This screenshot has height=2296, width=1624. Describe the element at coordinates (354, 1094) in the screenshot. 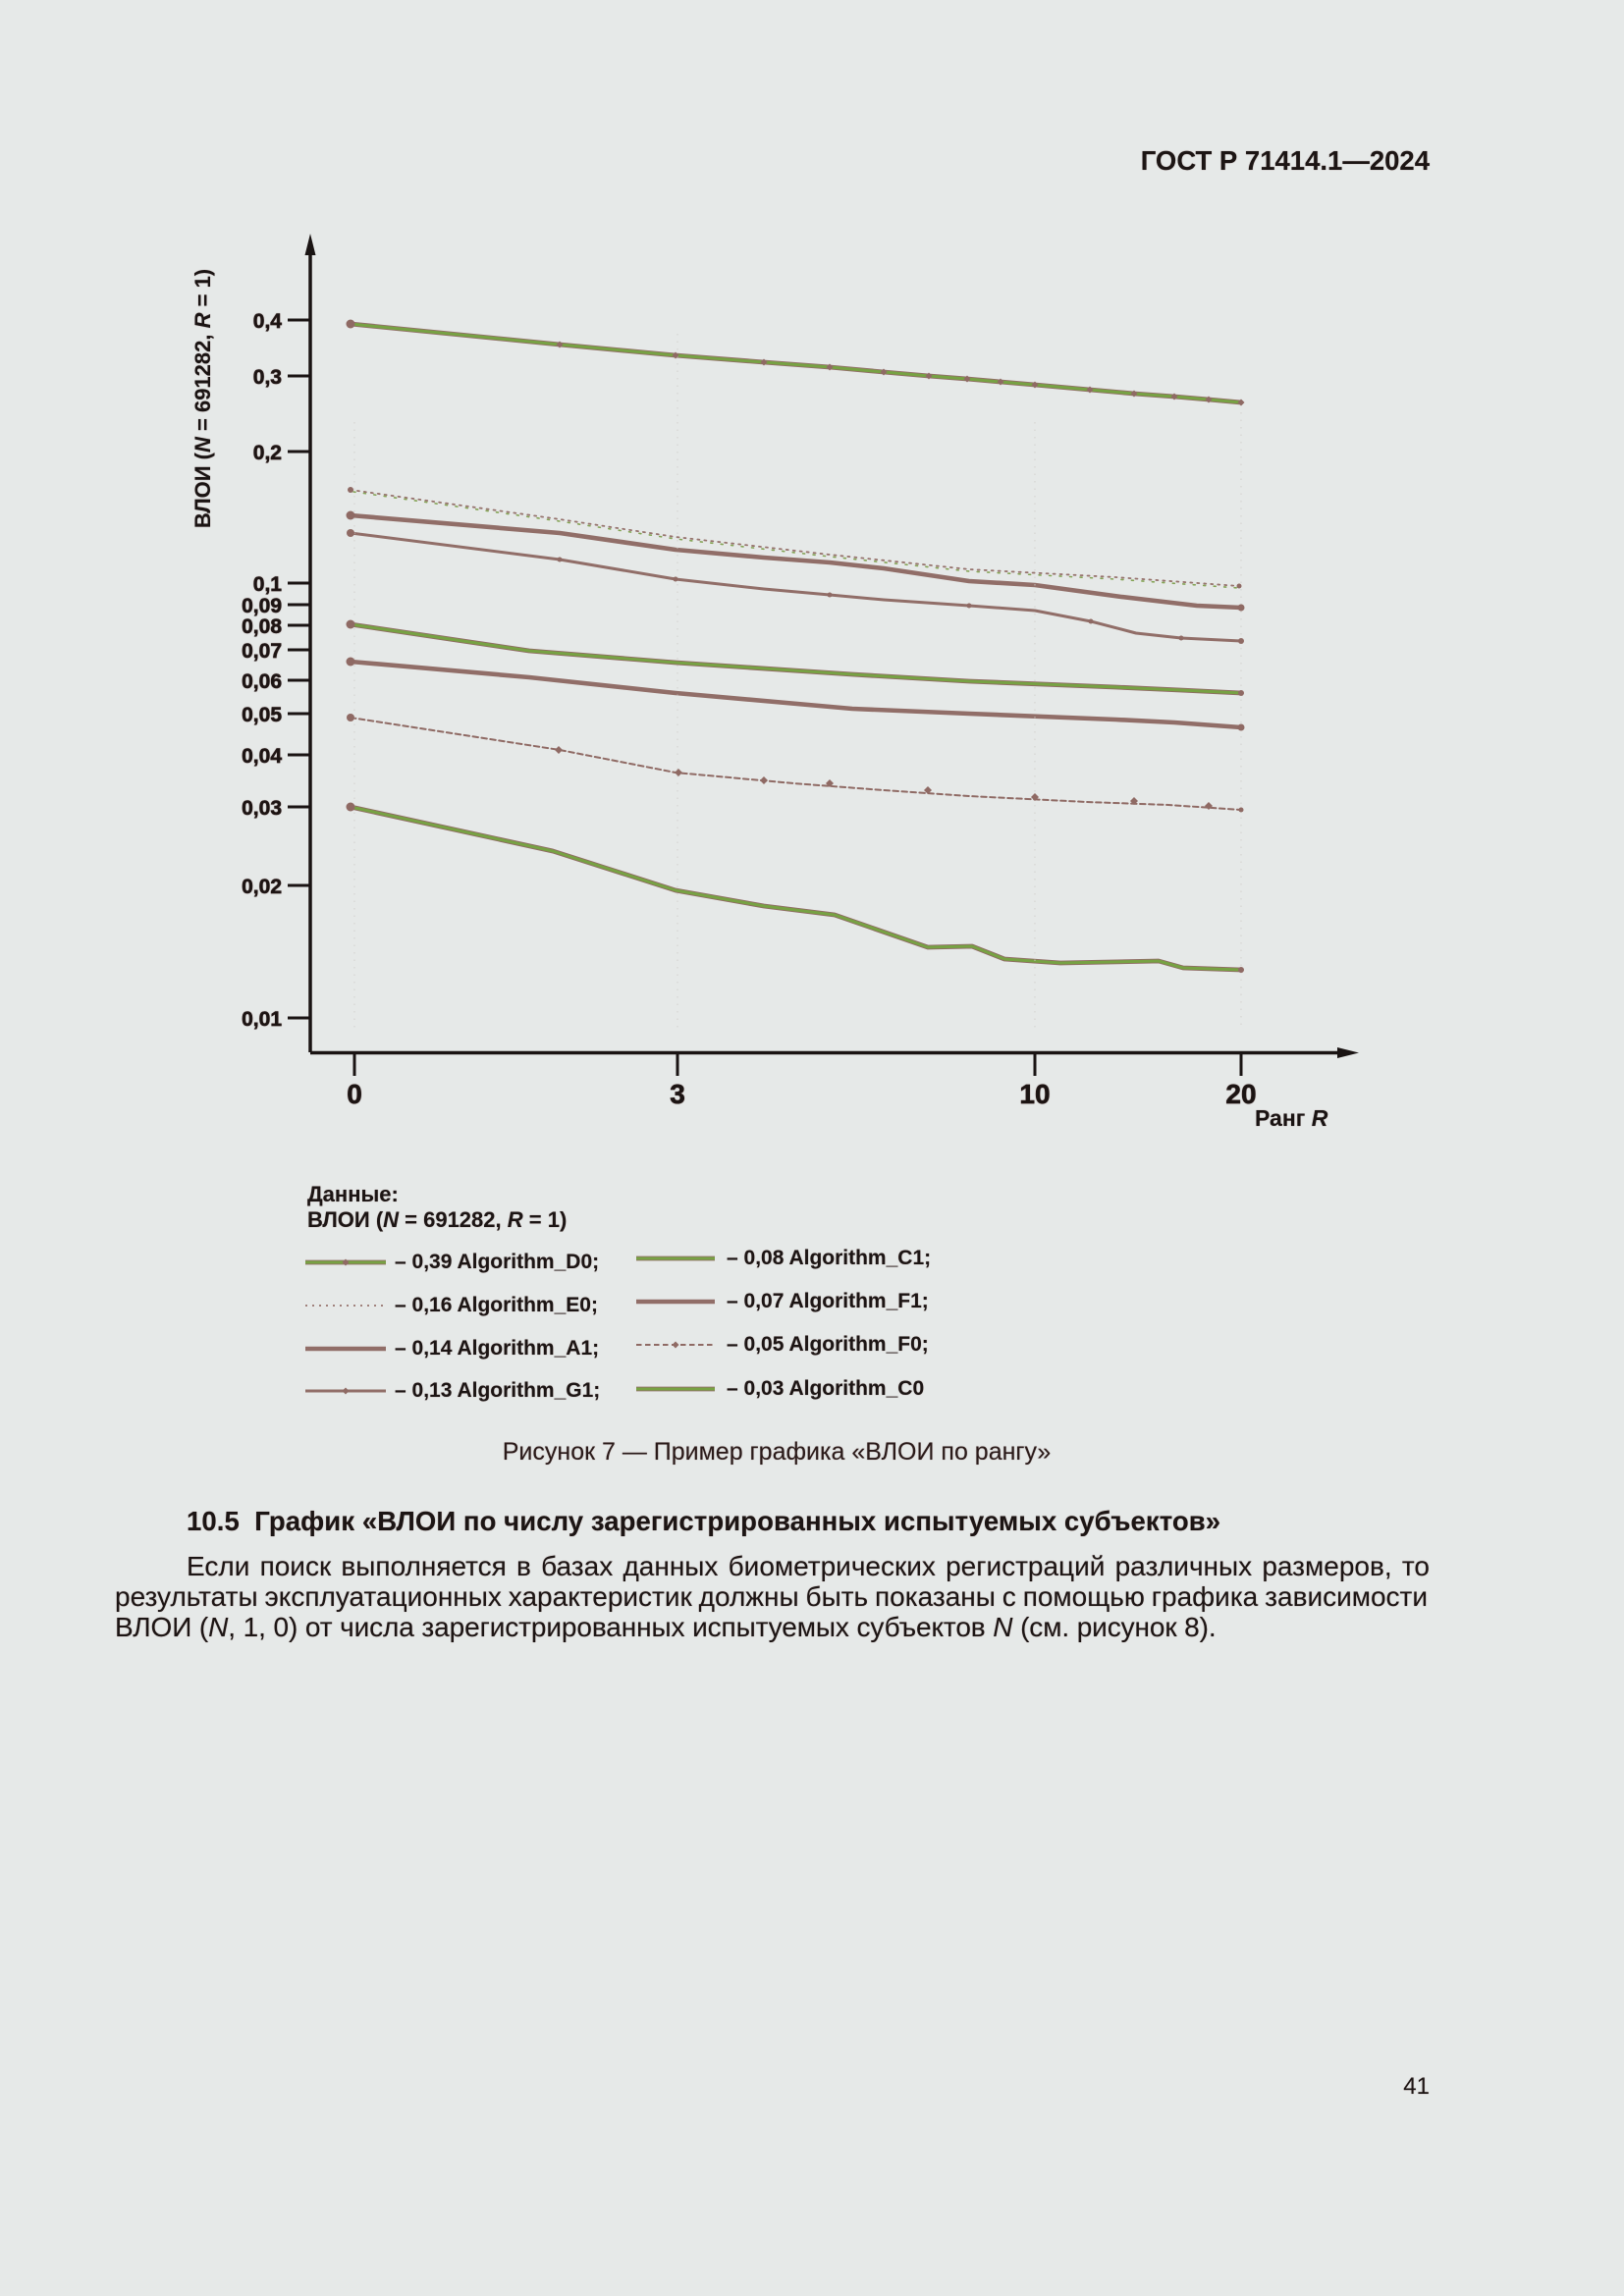

I see `svg-text: 0` at that location.